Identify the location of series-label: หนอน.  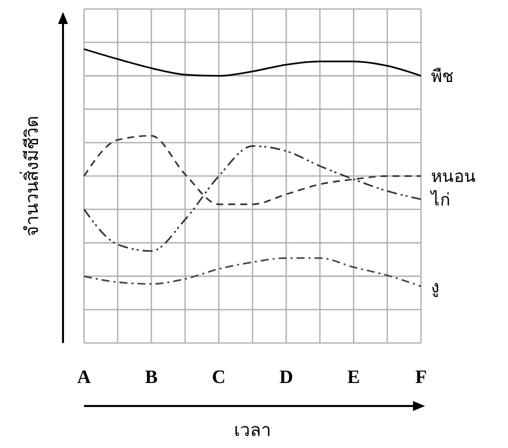
(453, 177).